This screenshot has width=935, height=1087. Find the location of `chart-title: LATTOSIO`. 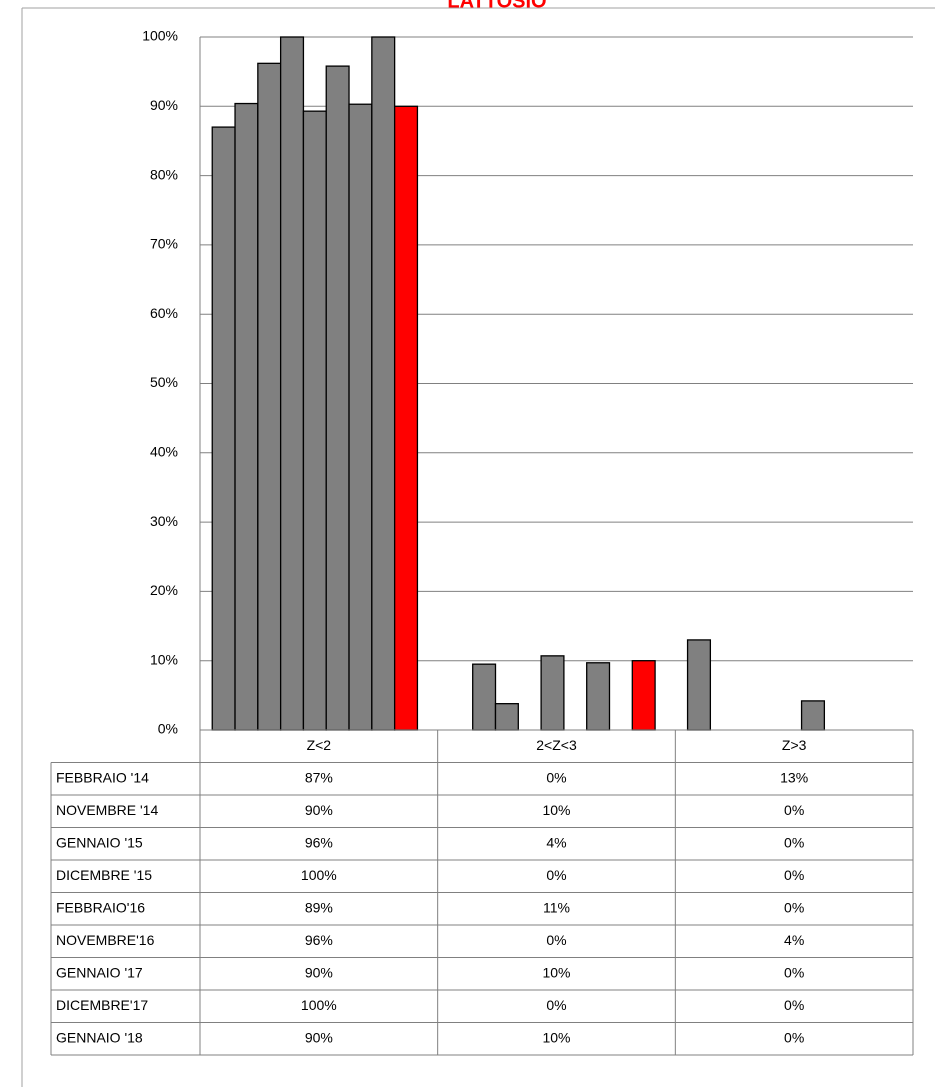

chart-title: LATTOSIO is located at coordinates (496, 6).